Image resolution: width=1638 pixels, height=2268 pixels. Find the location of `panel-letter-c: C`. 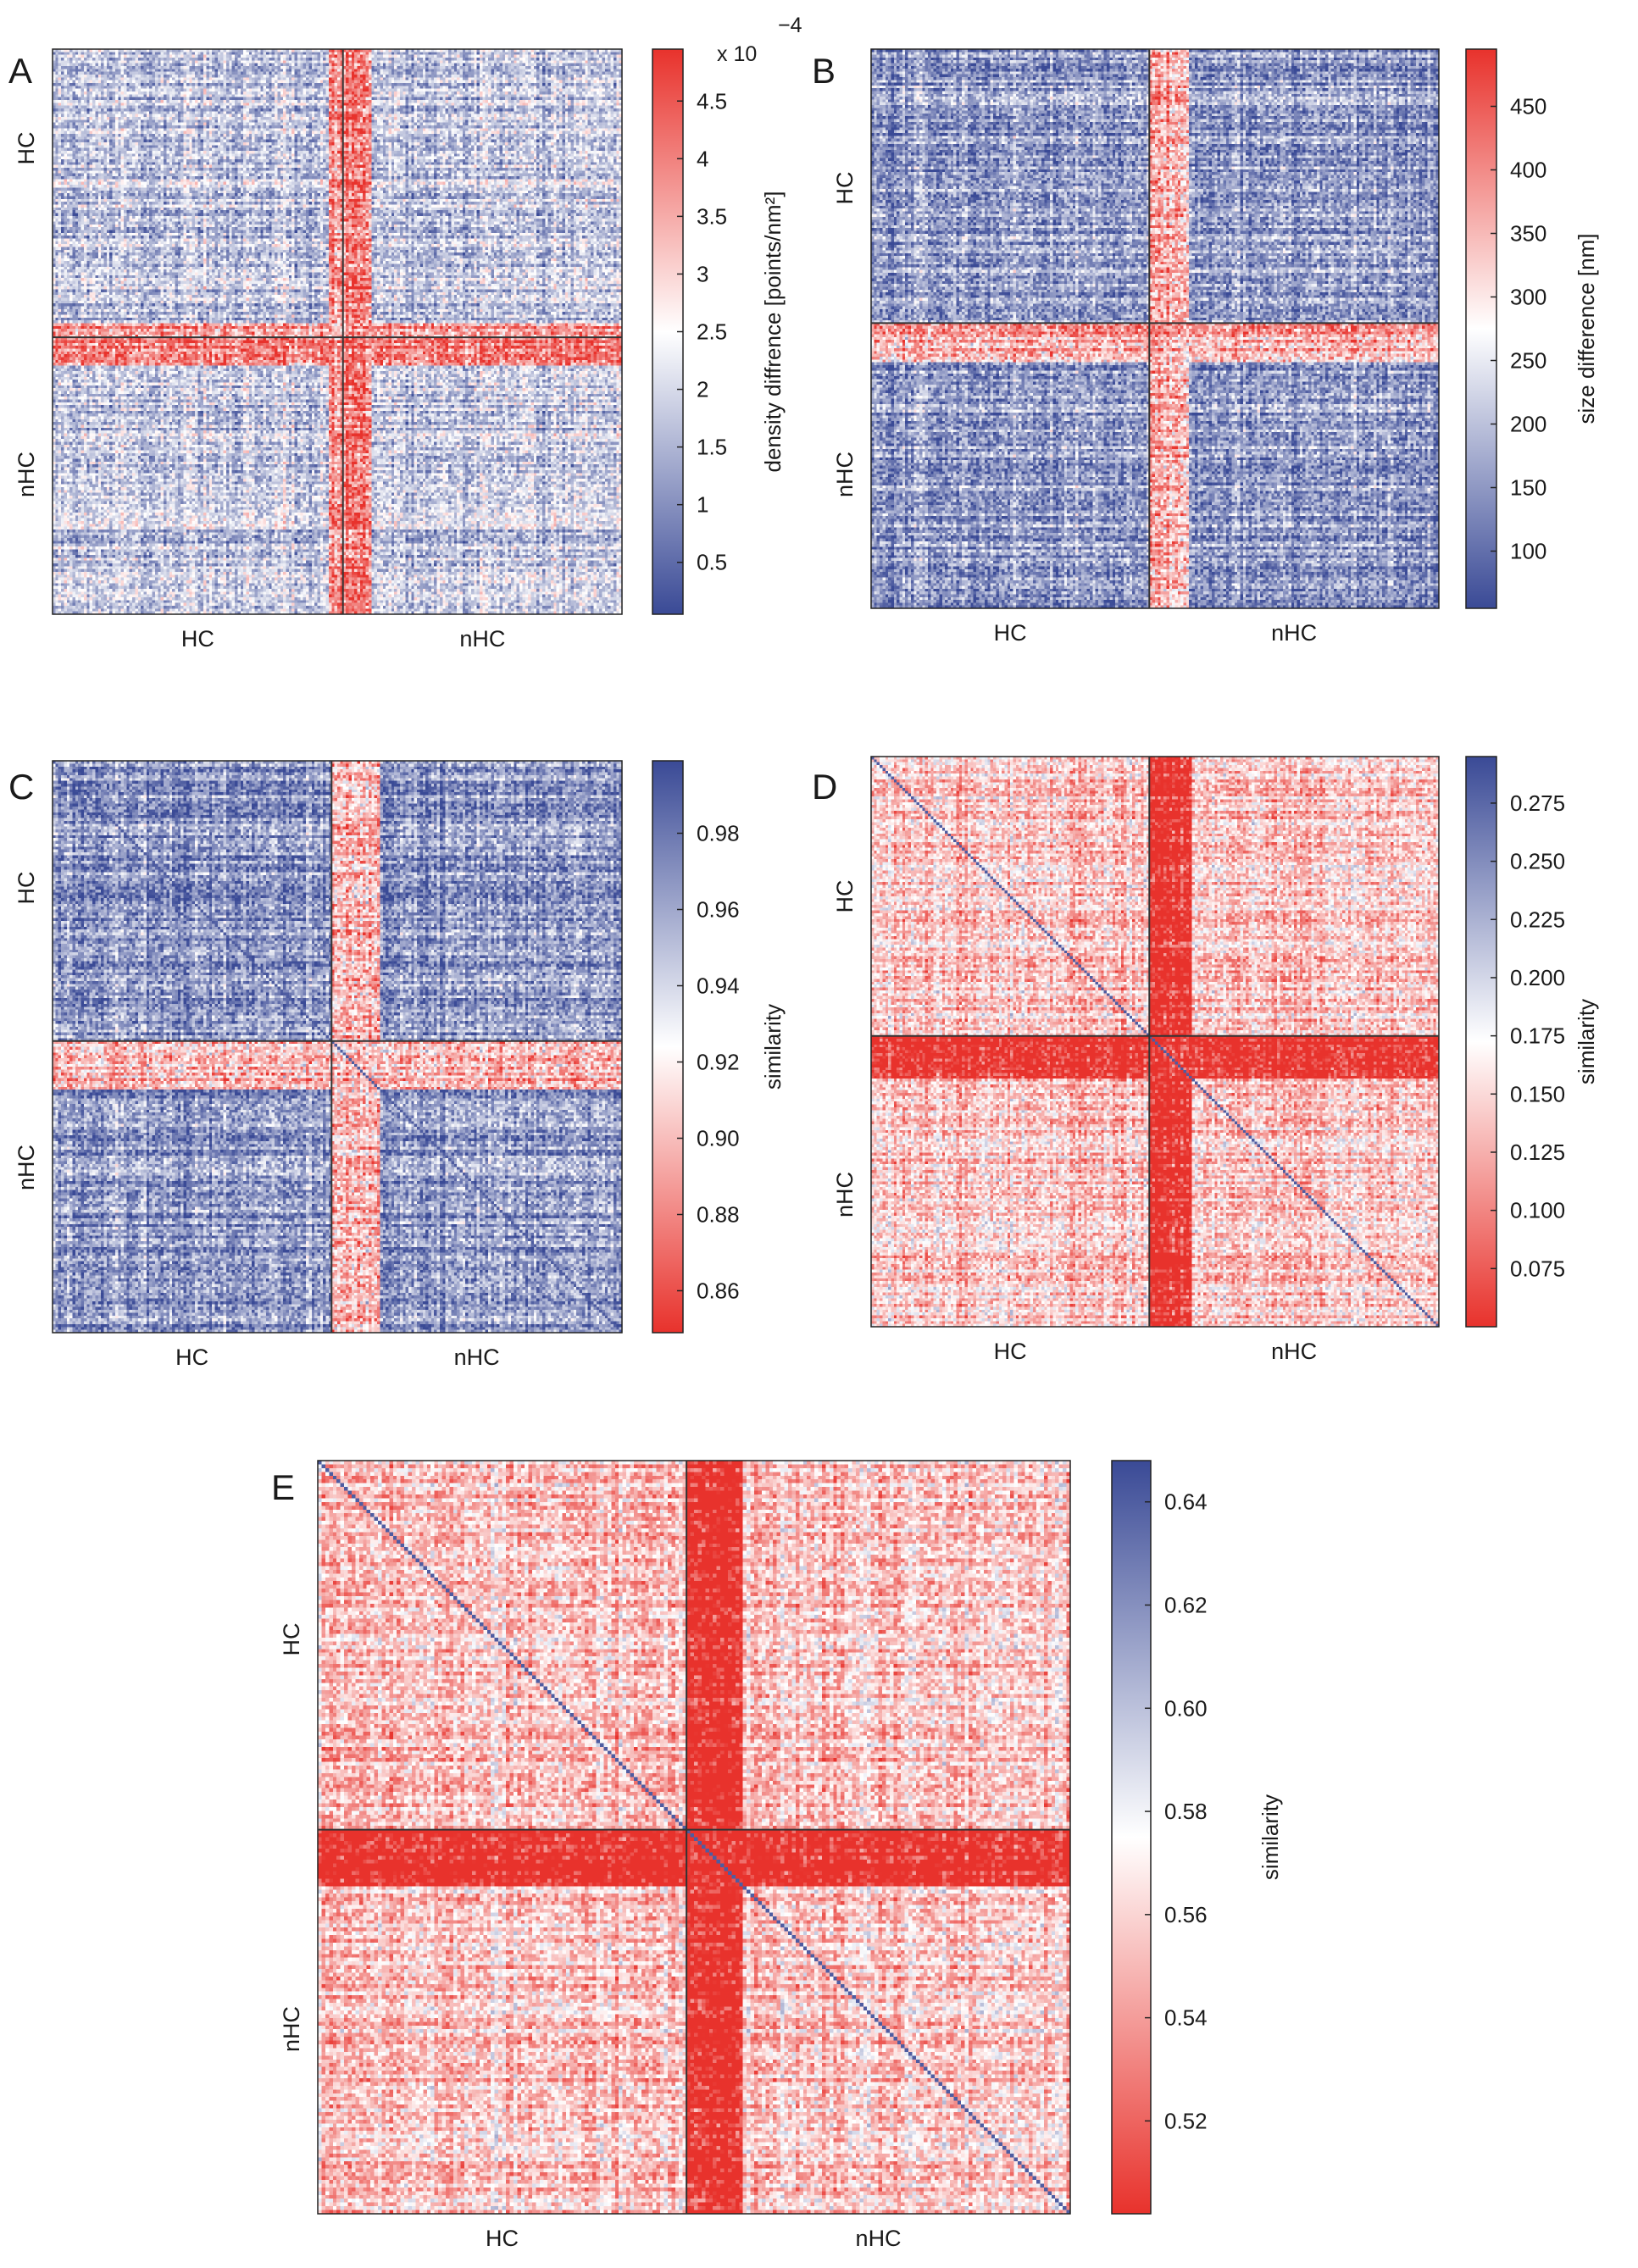

panel-letter-c: C is located at coordinates (21, 787).